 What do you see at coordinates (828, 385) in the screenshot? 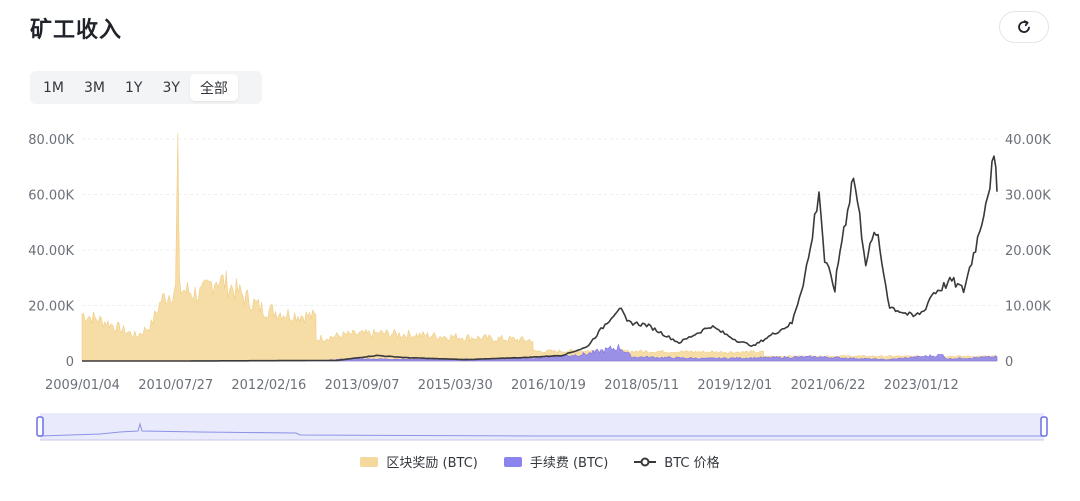
I see `x-tick-label: 2021/06/22` at bounding box center [828, 385].